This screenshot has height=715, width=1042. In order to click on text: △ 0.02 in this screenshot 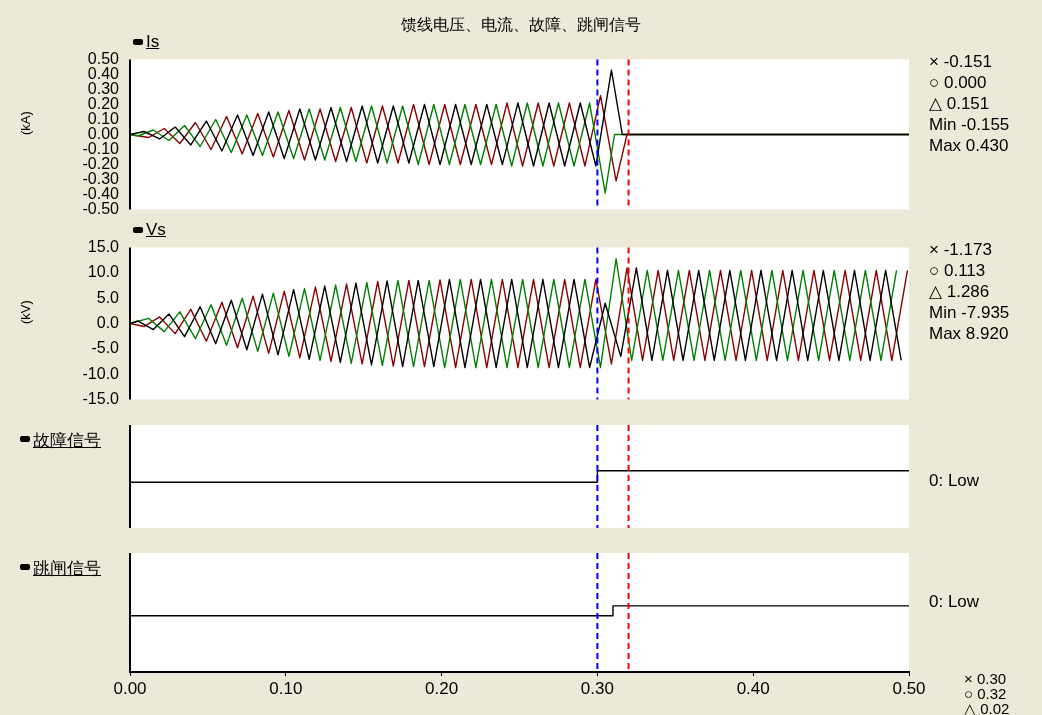, I will do `click(987, 707)`.